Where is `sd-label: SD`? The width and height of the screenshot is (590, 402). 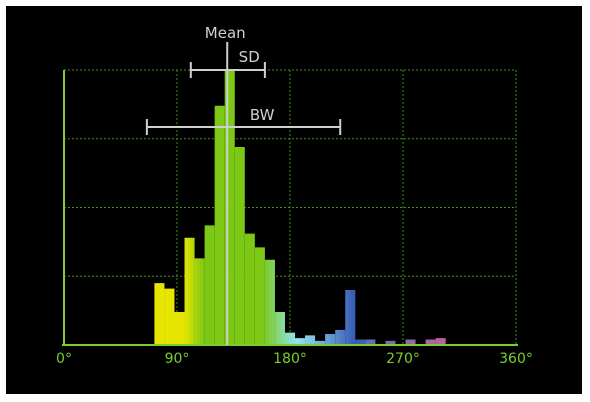 sd-label: SD is located at coordinates (249, 57).